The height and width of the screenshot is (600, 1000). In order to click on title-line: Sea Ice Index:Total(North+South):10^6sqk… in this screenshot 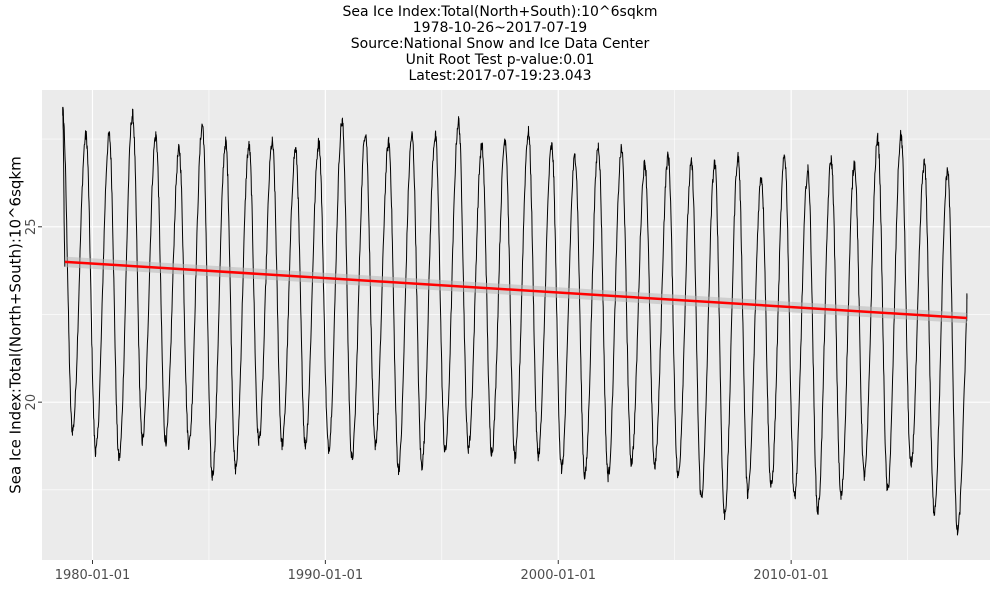, I will do `click(500, 12)`.